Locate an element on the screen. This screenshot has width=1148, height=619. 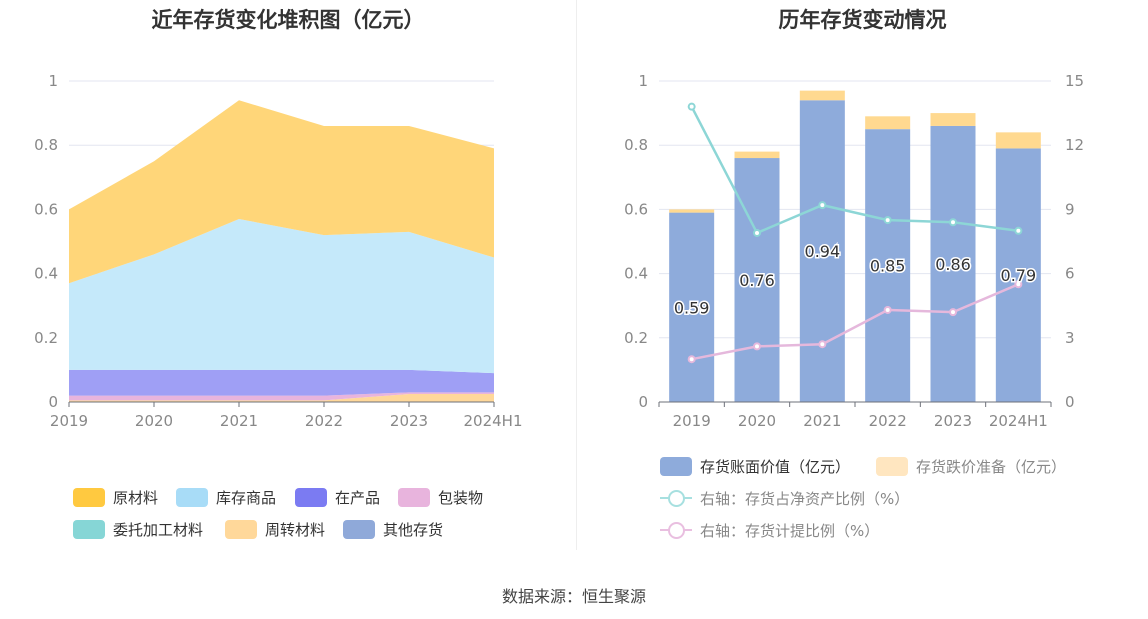
panel-divider is located at coordinates (576, 275).